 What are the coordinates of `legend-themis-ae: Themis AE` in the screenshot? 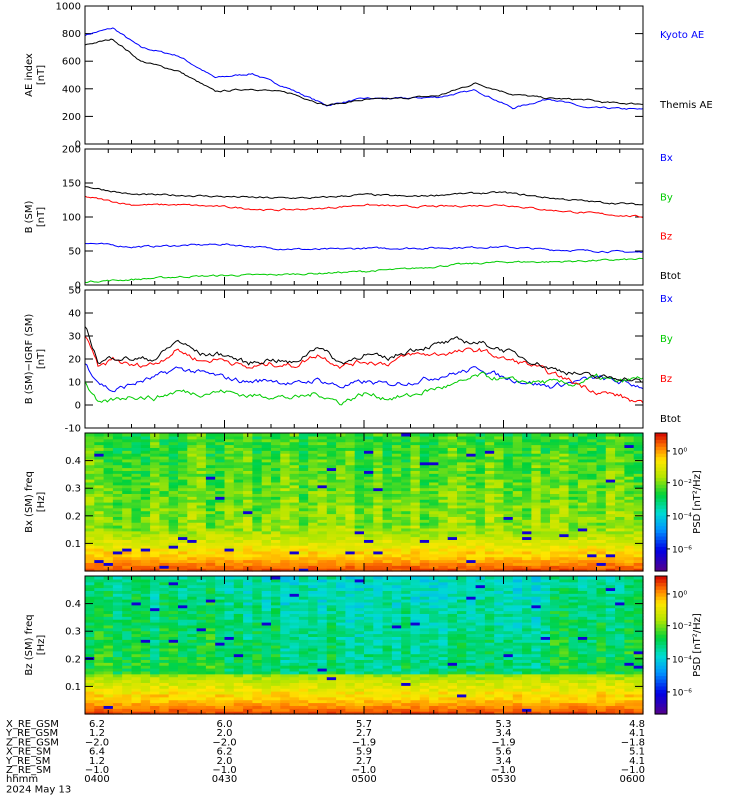 It's located at (686, 105).